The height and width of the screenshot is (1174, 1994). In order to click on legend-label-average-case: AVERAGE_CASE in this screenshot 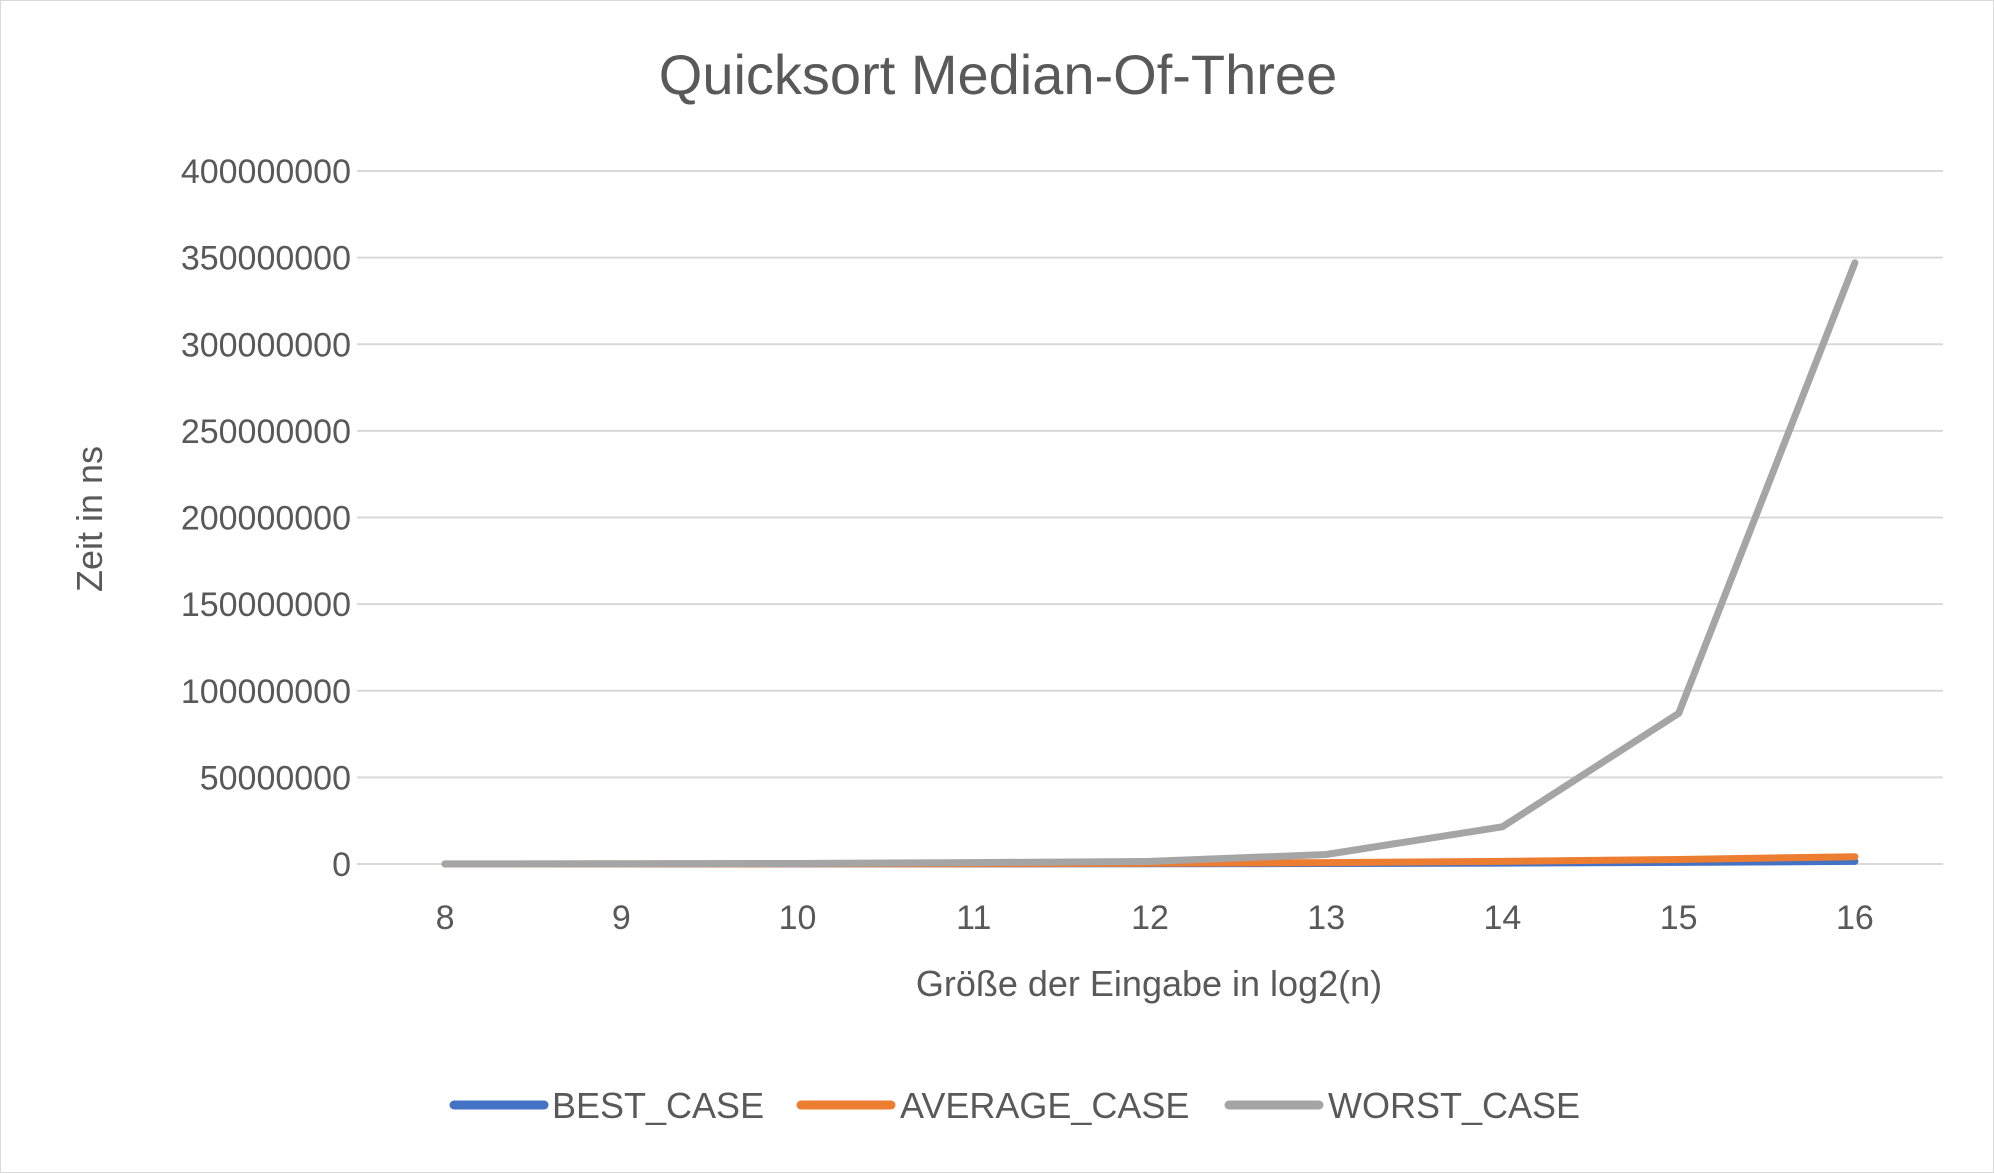, I will do `click(1044, 1105)`.